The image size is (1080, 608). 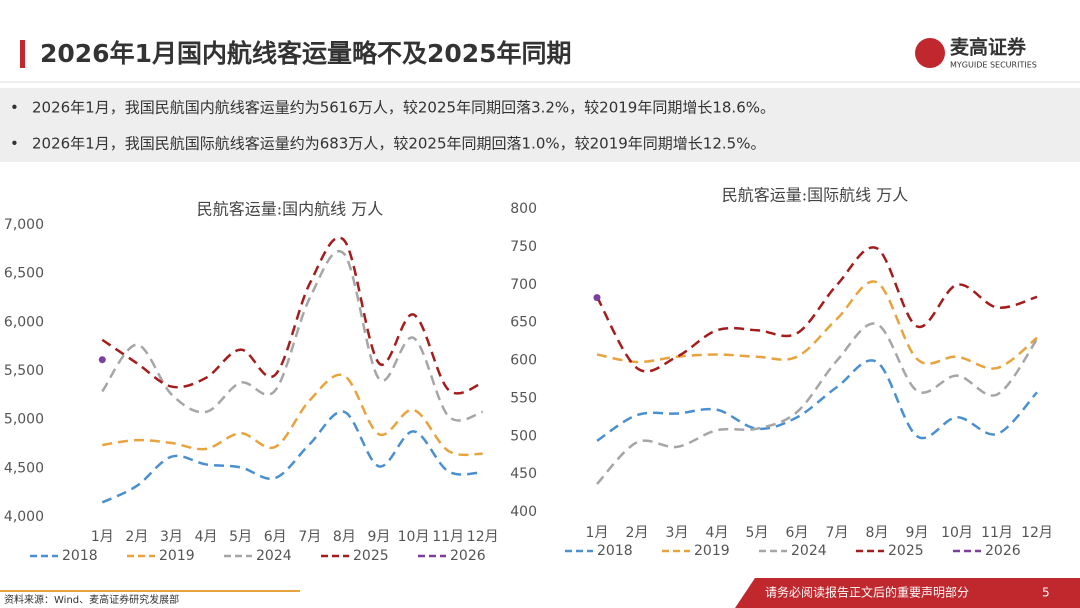 What do you see at coordinates (290, 209) in the screenshot?
I see `chart-title: 民航客运量:国内航线 万人` at bounding box center [290, 209].